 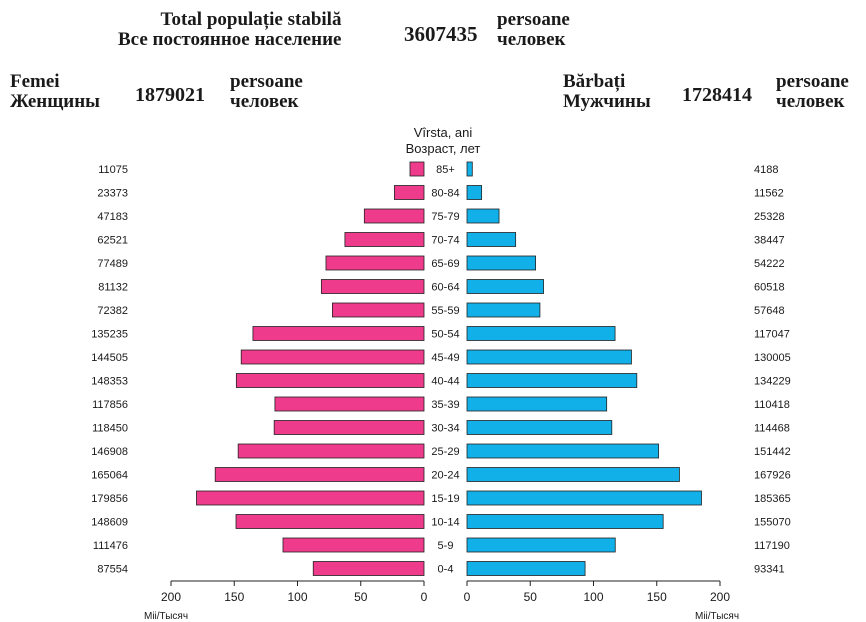 I want to click on female-value-label: 77489, so click(x=112, y=264).